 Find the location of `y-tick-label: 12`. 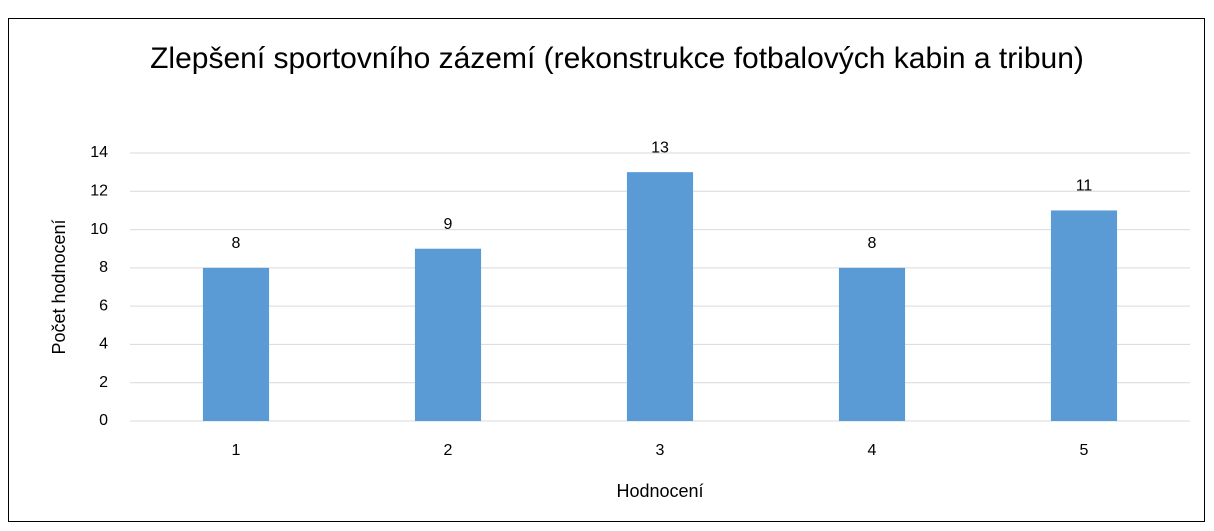

y-tick-label: 12 is located at coordinates (99, 191).